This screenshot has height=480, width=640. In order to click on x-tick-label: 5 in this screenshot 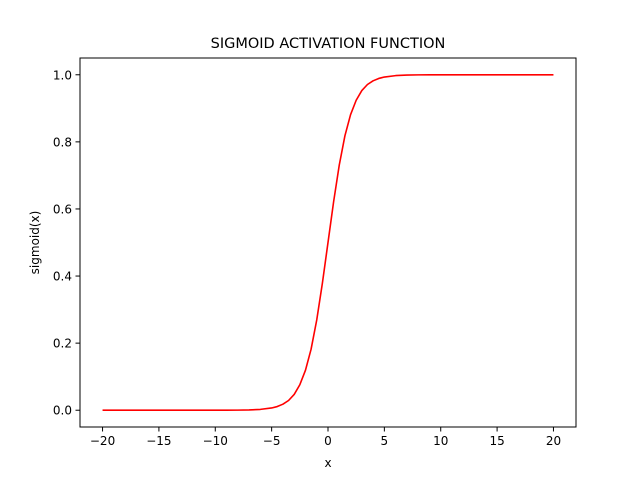, I will do `click(385, 441)`.